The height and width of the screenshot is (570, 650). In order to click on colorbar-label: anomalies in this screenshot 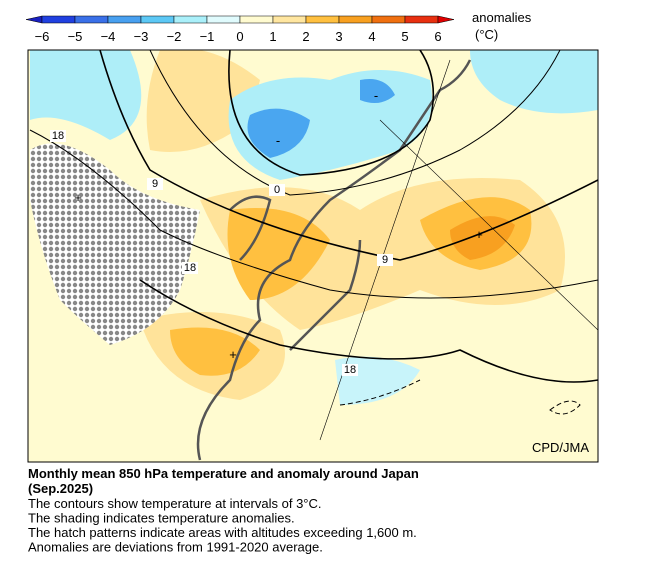, I will do `click(502, 17)`.